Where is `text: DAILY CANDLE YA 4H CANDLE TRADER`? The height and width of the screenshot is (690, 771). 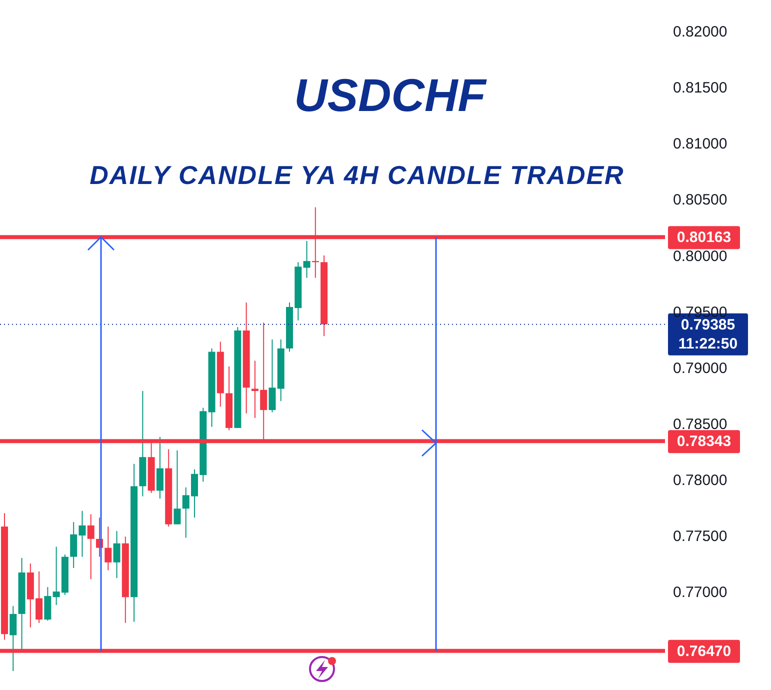 text: DAILY CANDLE YA 4H CANDLE TRADER is located at coordinates (357, 175).